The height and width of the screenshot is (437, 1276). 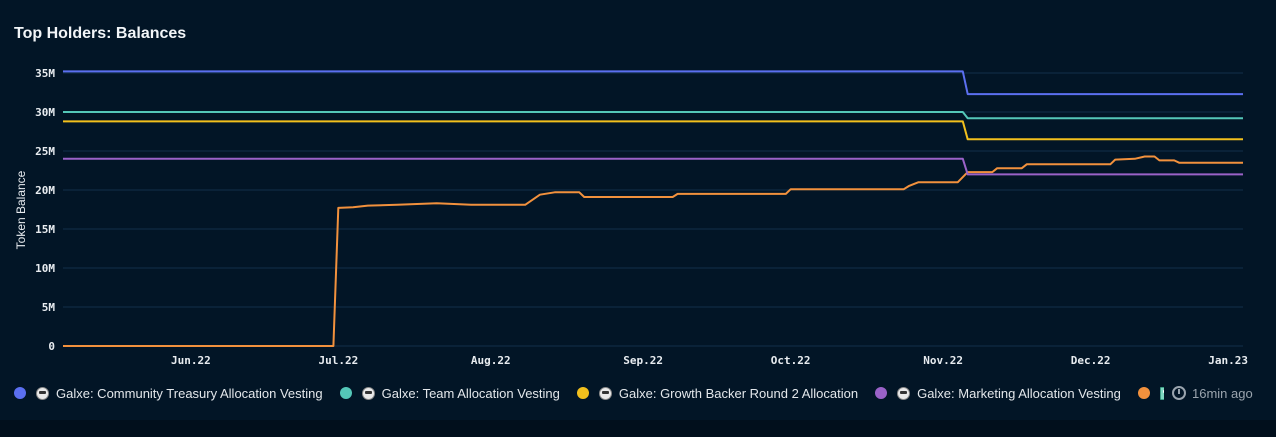 I want to click on y-tick-label: 5M, so click(x=49, y=307).